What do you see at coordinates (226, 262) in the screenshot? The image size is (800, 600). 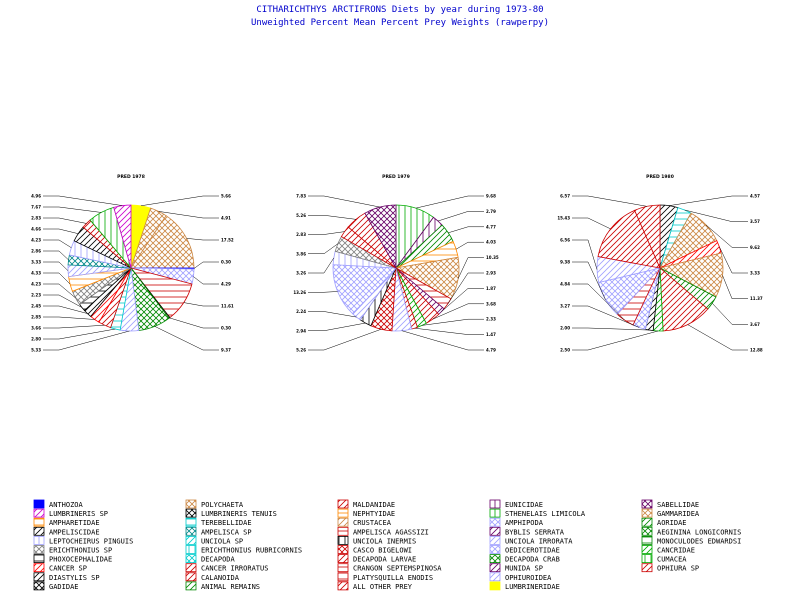 I see `slice-value-label: 0.30` at bounding box center [226, 262].